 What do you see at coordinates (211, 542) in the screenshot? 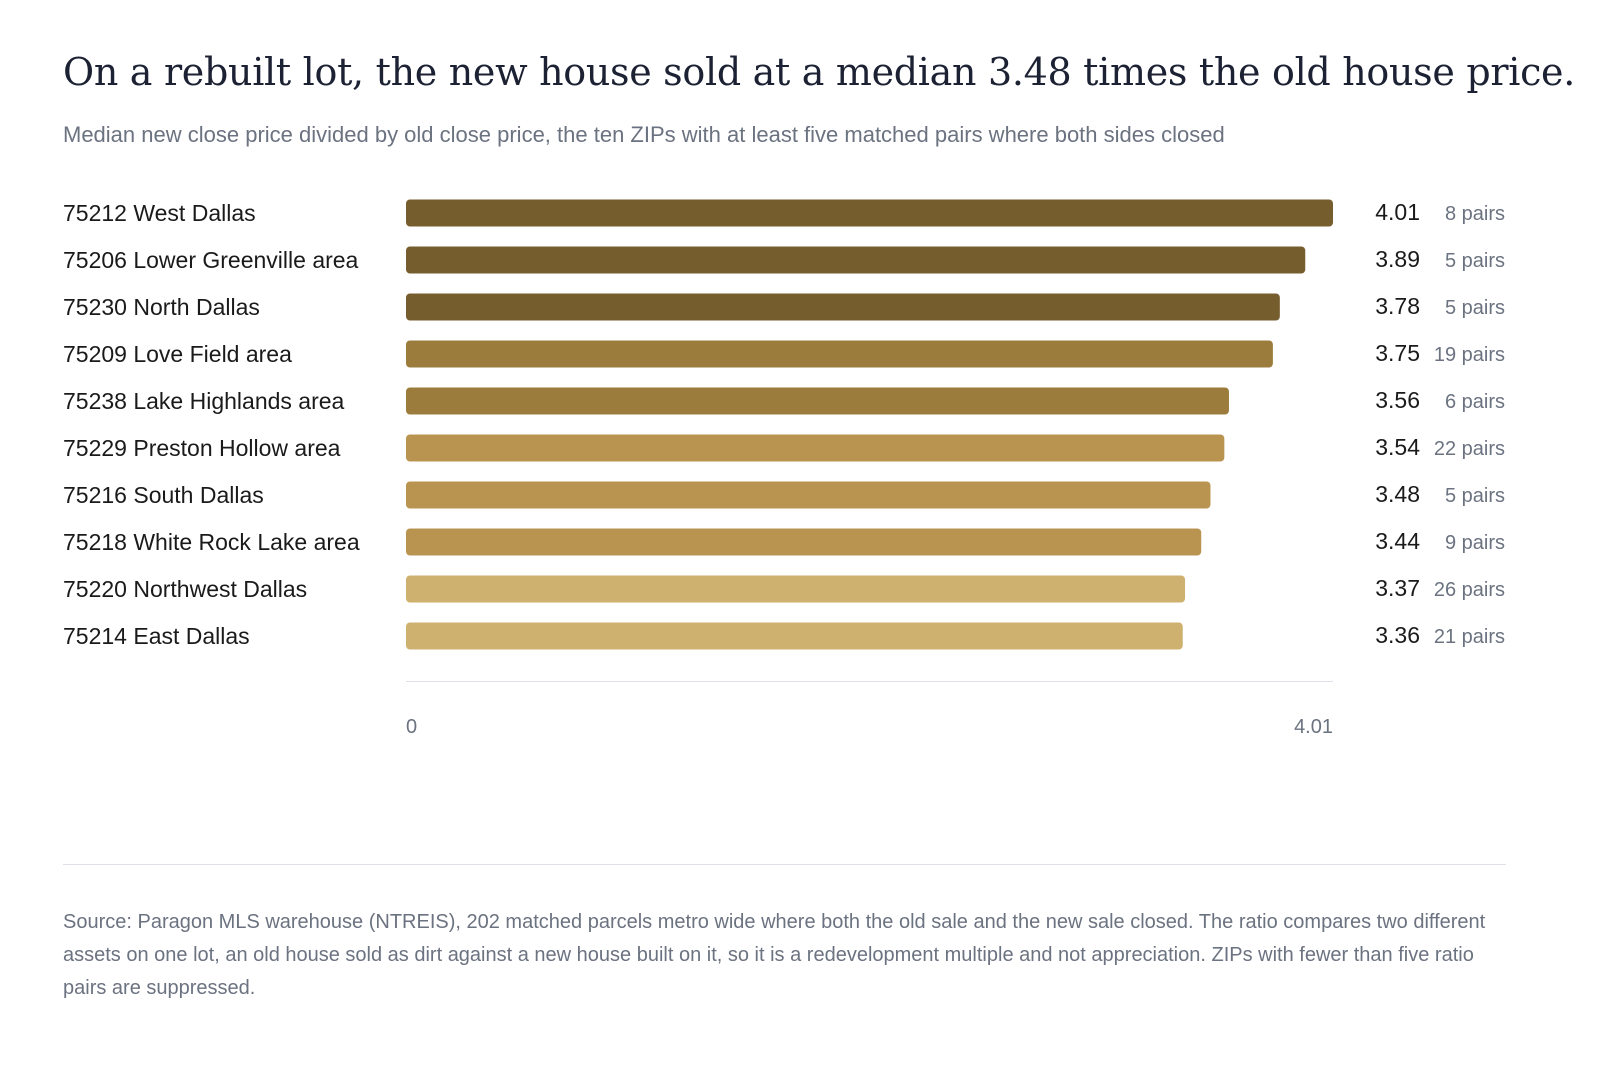
I see `category-label: 75218 White Rock Lake area` at bounding box center [211, 542].